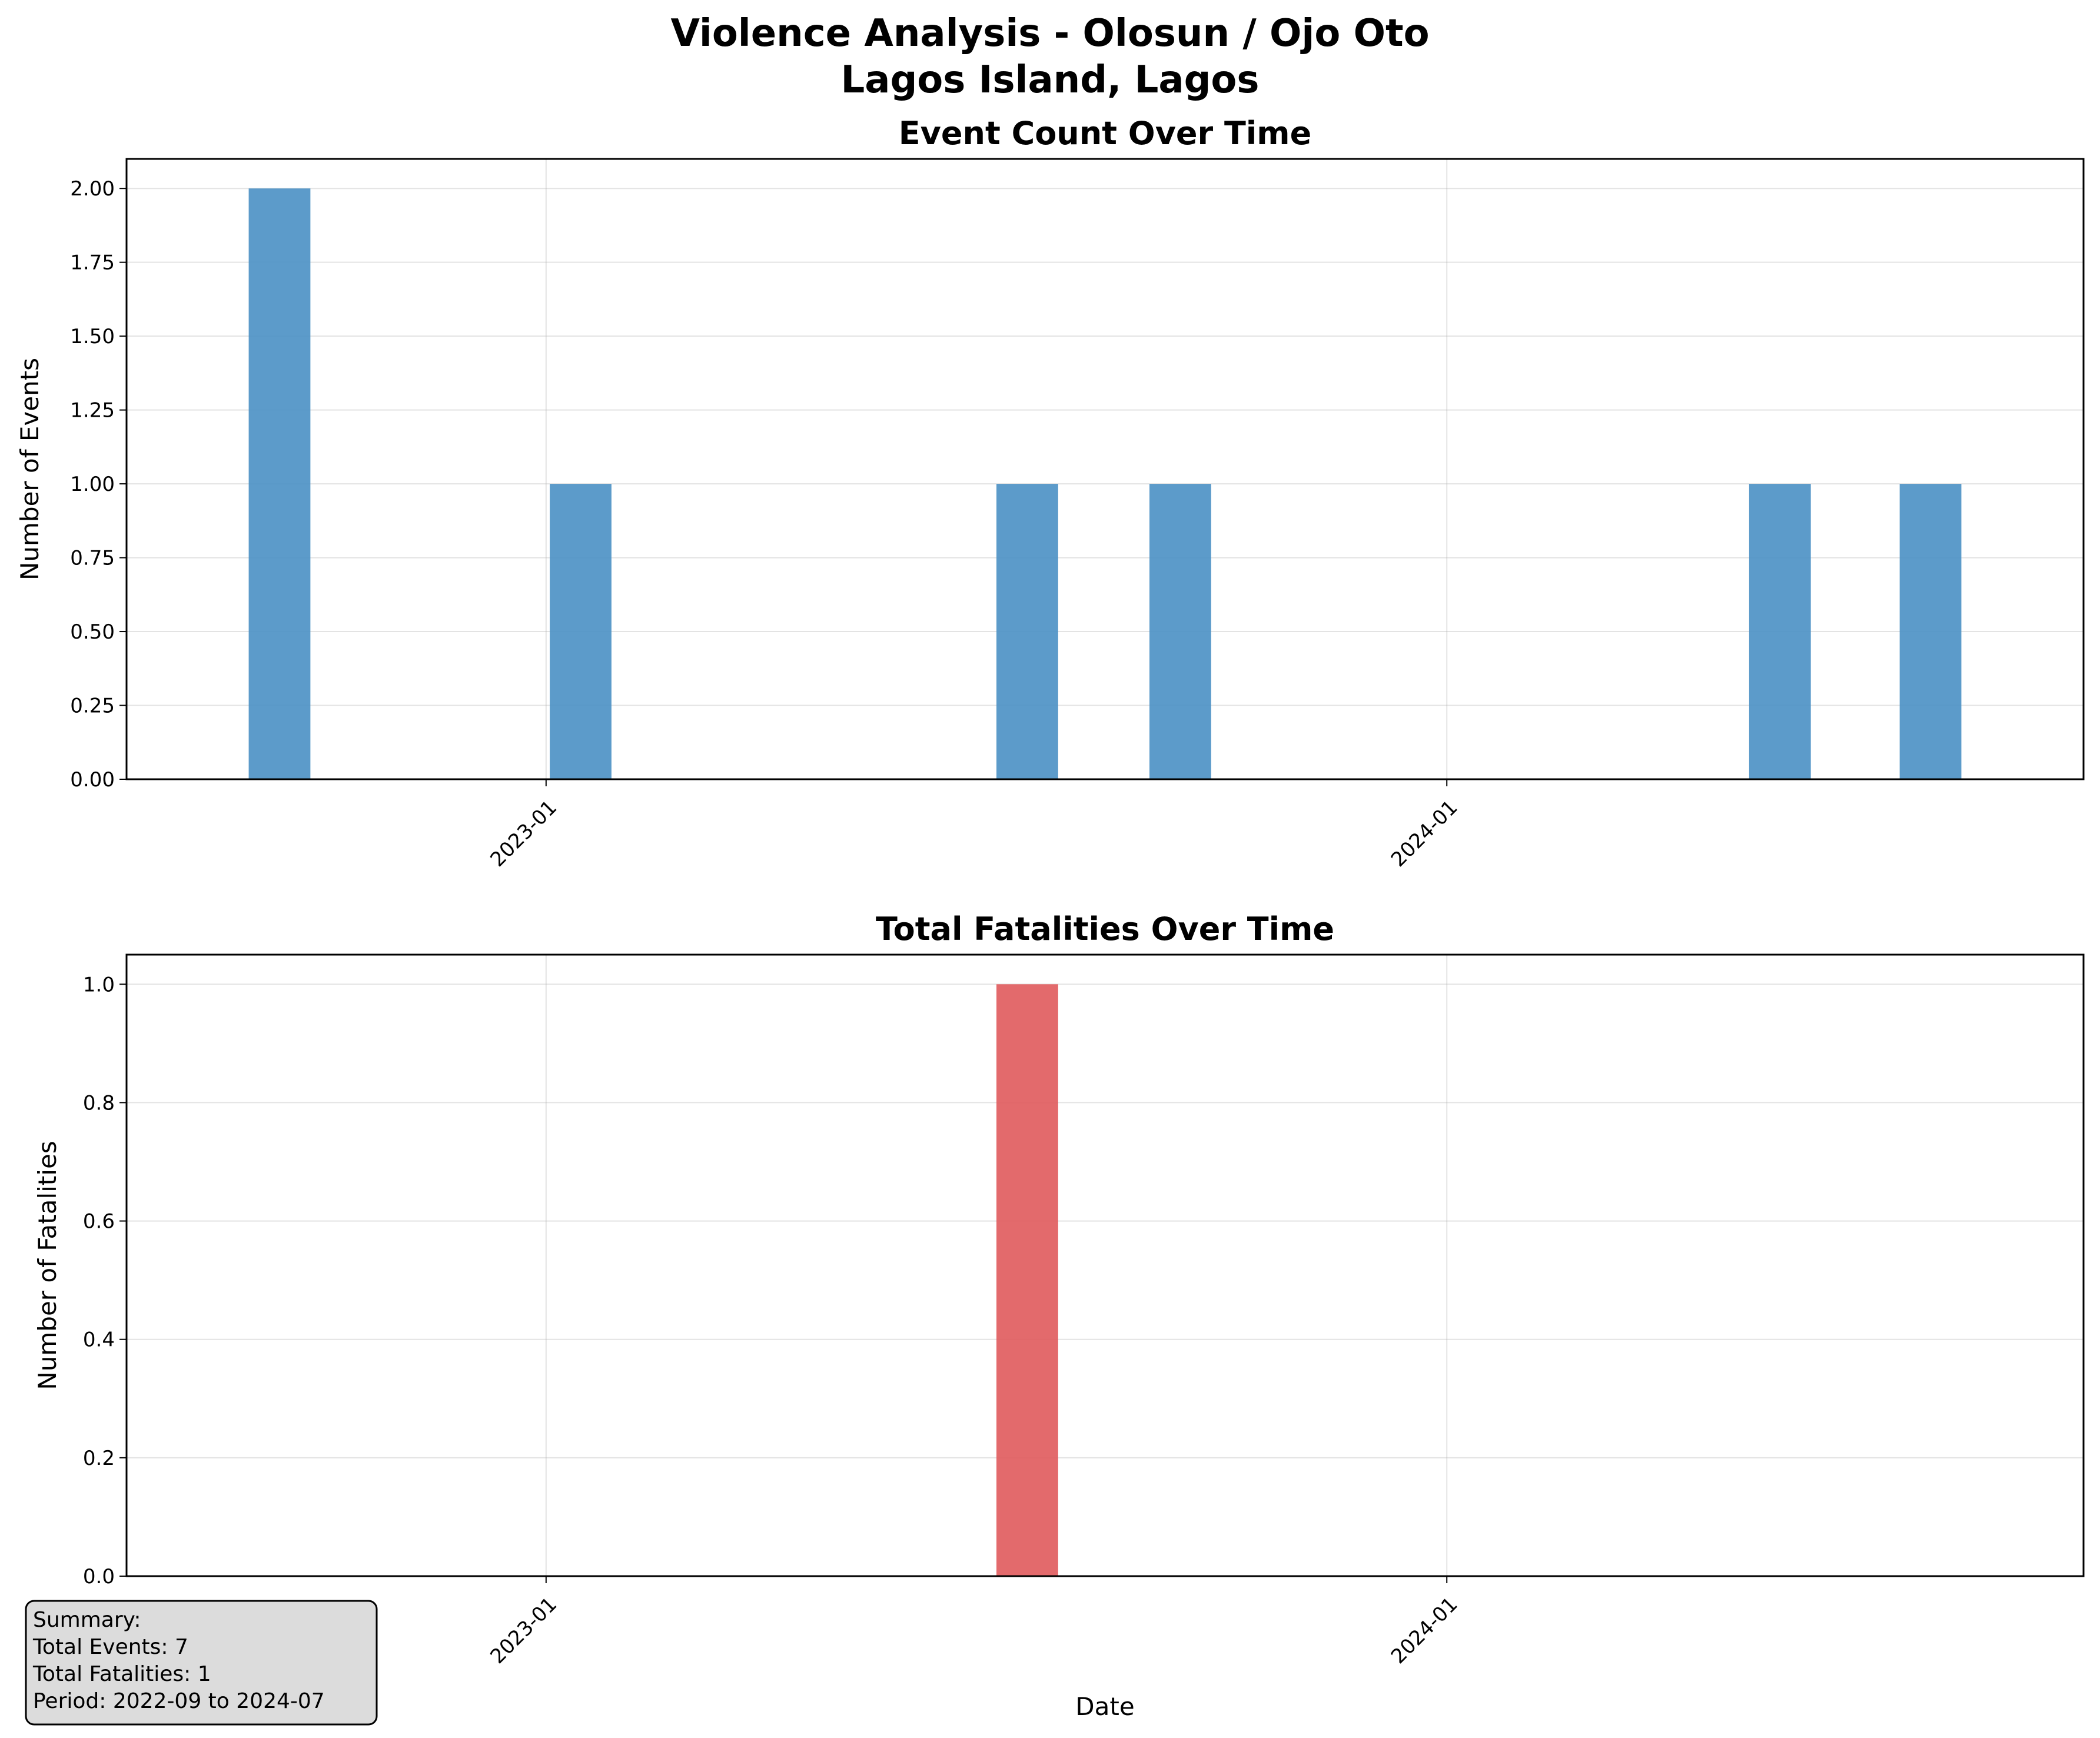  I want to click on summary-total-events: Total Events: 7, so click(110, 1647).